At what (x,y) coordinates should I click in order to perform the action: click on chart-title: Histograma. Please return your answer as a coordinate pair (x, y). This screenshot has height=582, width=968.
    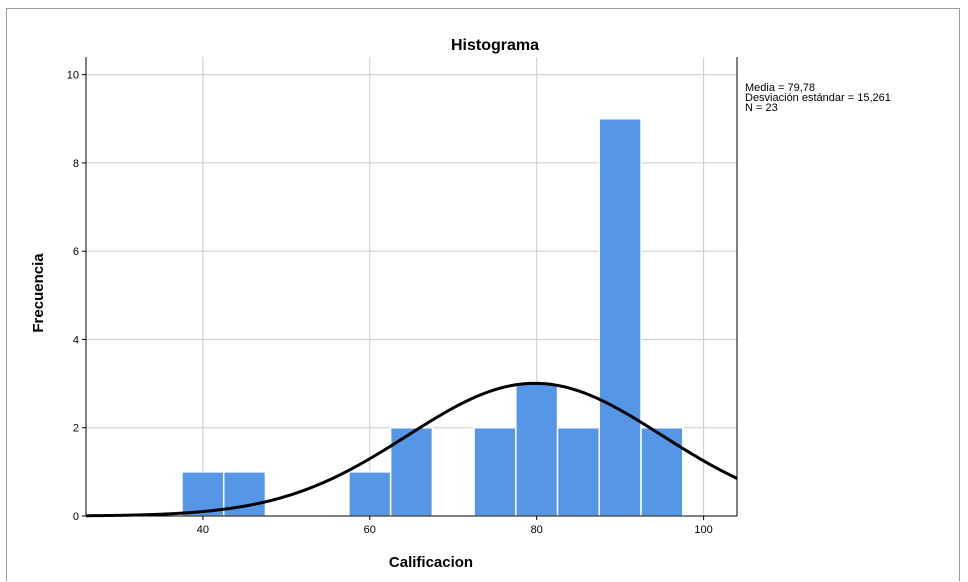
    Looking at the image, I should click on (495, 45).